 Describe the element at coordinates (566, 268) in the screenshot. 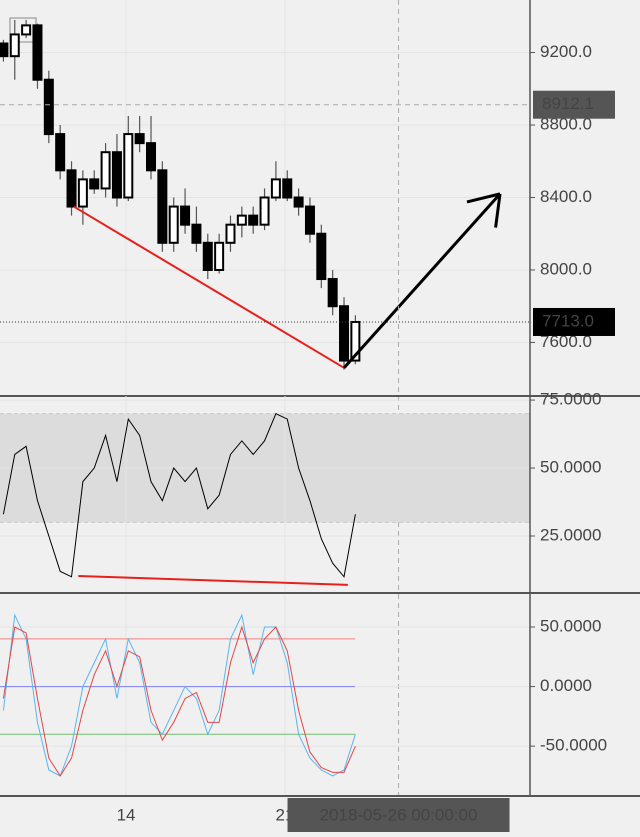

I see `y-tick-label: 8000.0` at that location.